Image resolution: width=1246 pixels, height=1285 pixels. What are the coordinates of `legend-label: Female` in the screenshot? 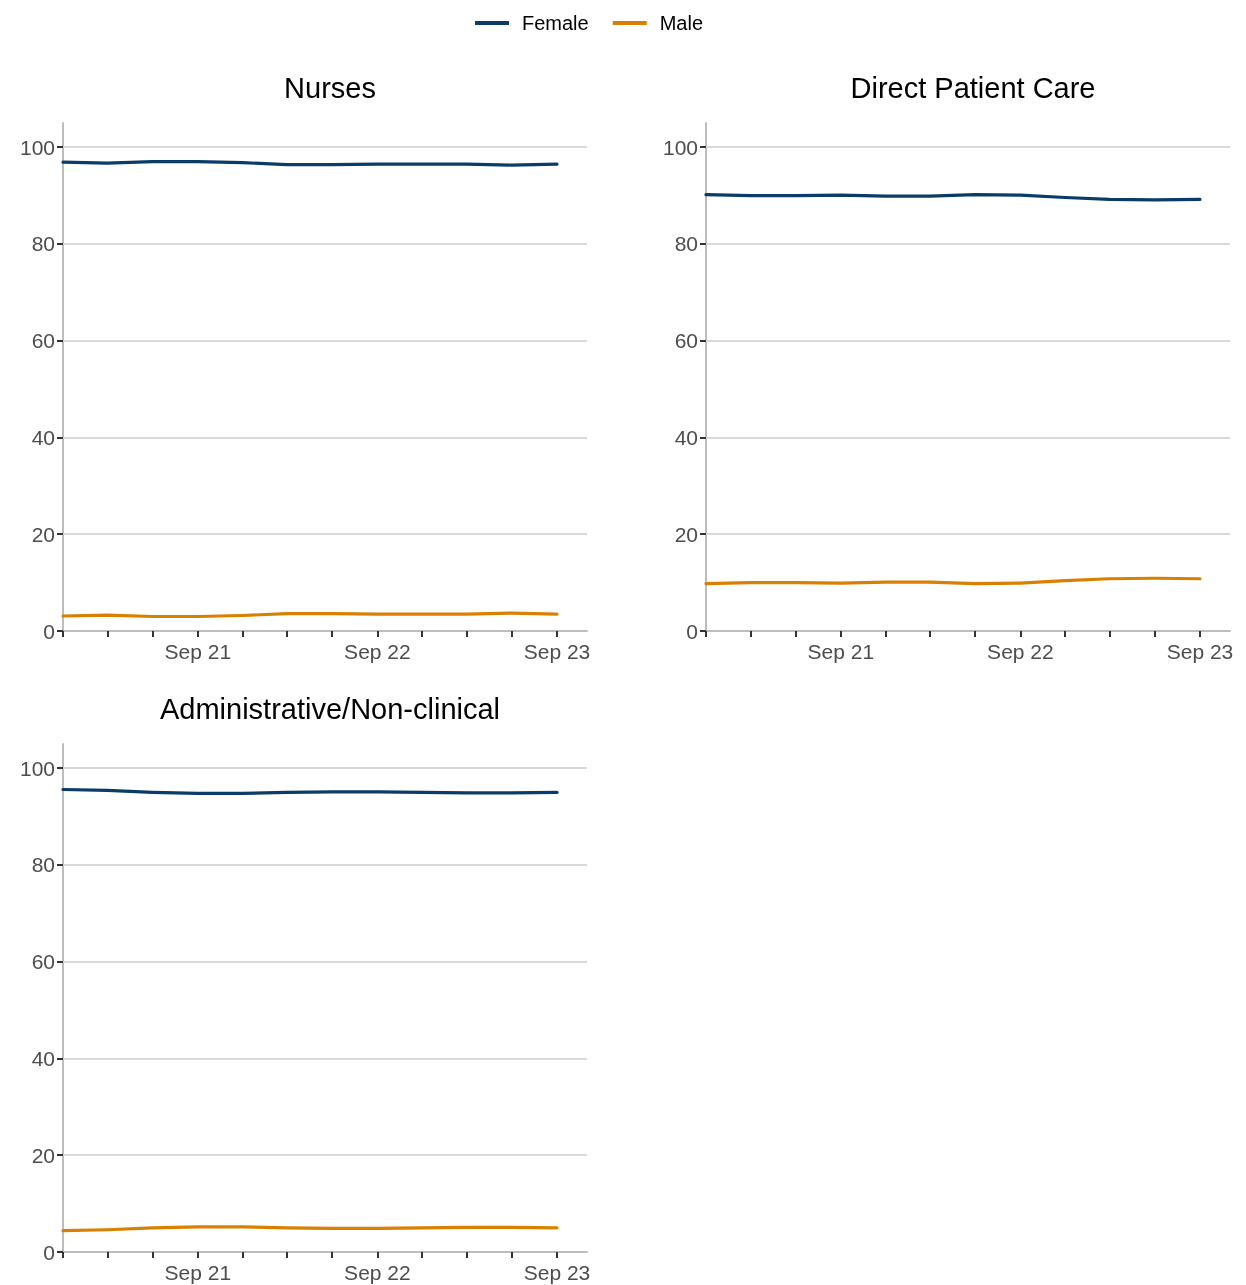 It's located at (555, 23).